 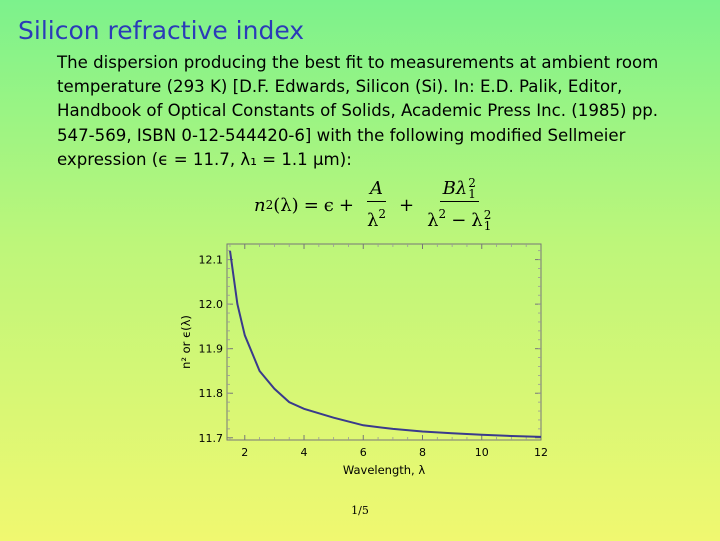 I want to click on y-tick-label-2: 11.9, so click(x=211, y=349).